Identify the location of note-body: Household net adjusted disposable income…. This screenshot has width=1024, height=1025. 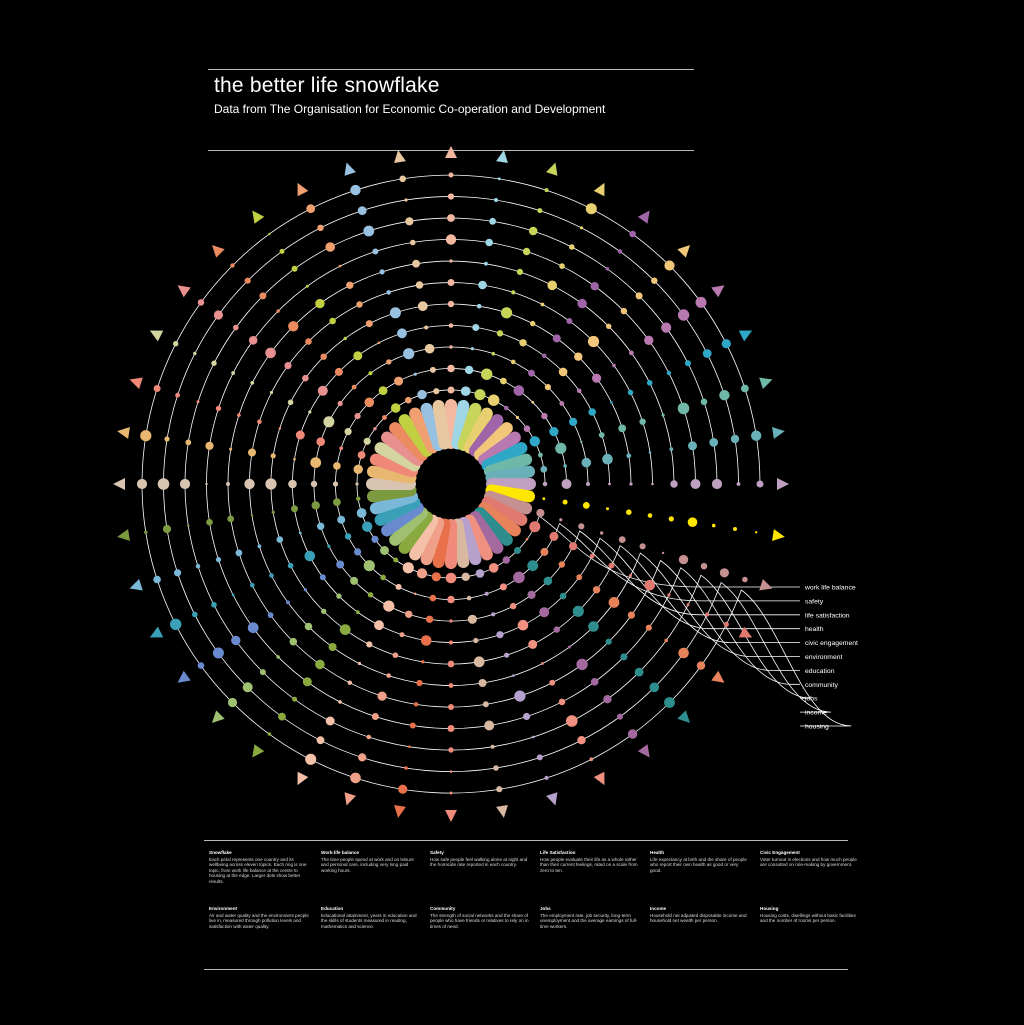
(698, 918).